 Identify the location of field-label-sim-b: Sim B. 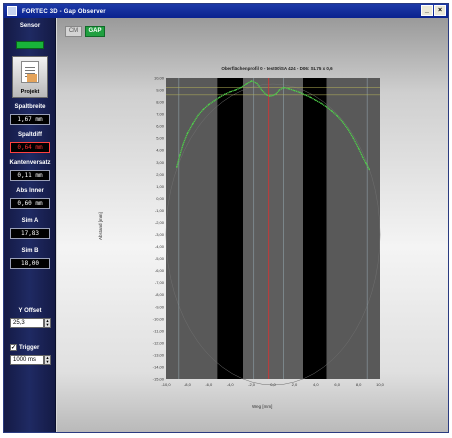
(30, 251).